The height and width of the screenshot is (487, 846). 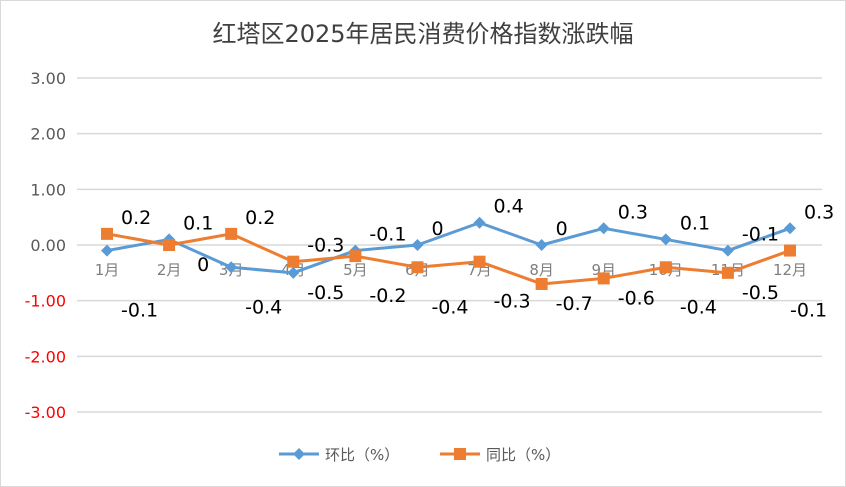 I want to click on y-tick-label: -2.00, so click(x=45, y=356).